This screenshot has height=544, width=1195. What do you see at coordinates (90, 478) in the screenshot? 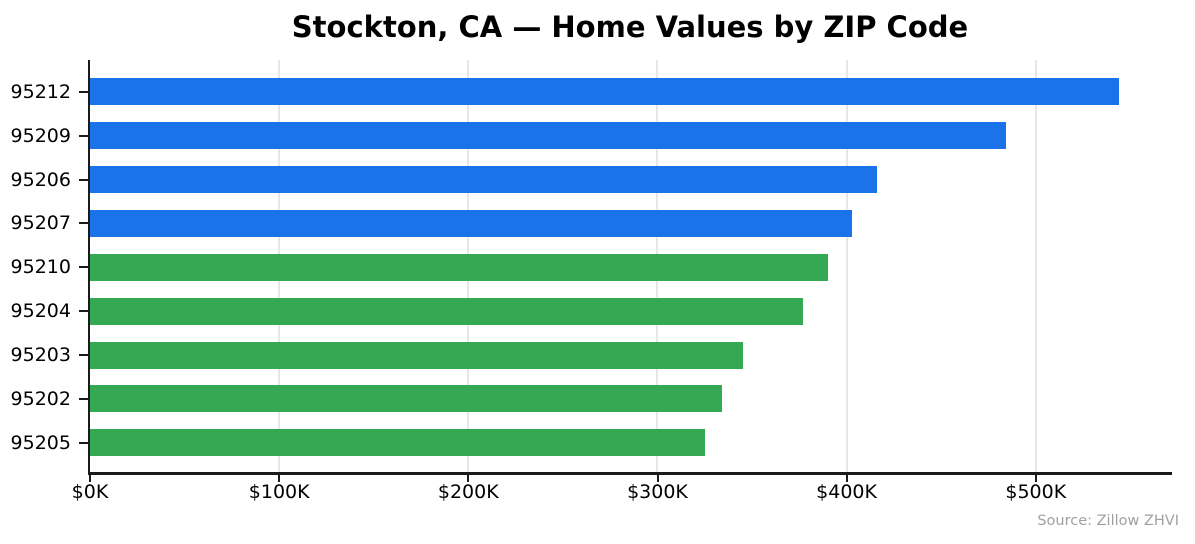
I see `x-tick-mark-$0K` at bounding box center [90, 478].